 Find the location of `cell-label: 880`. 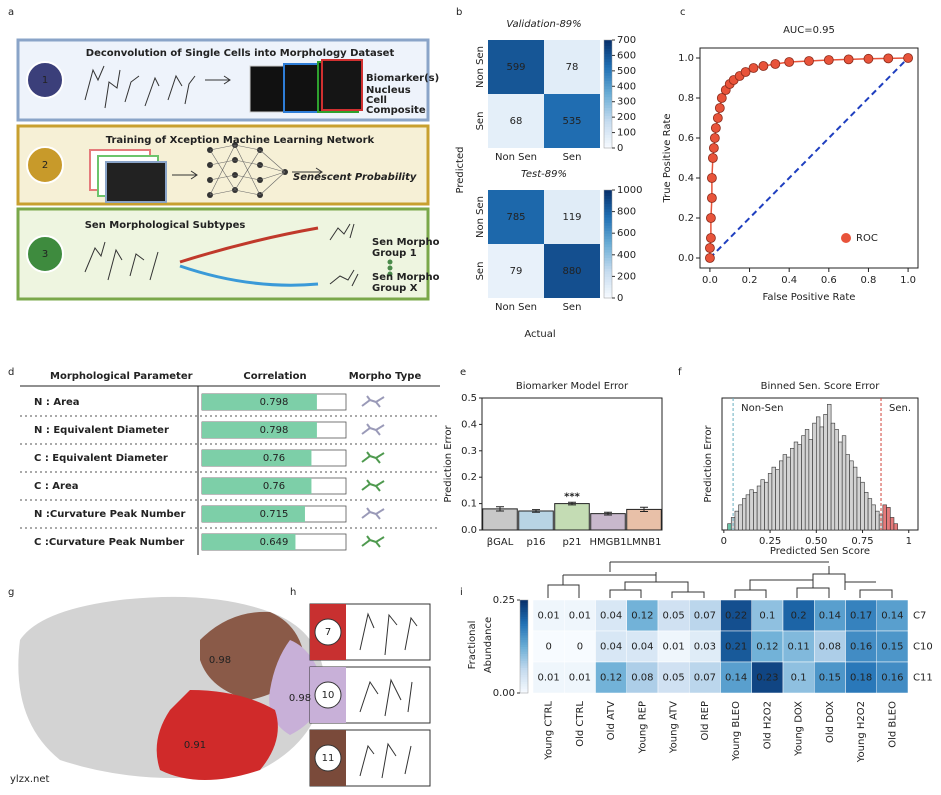

cell-label: 880 is located at coordinates (571, 271).